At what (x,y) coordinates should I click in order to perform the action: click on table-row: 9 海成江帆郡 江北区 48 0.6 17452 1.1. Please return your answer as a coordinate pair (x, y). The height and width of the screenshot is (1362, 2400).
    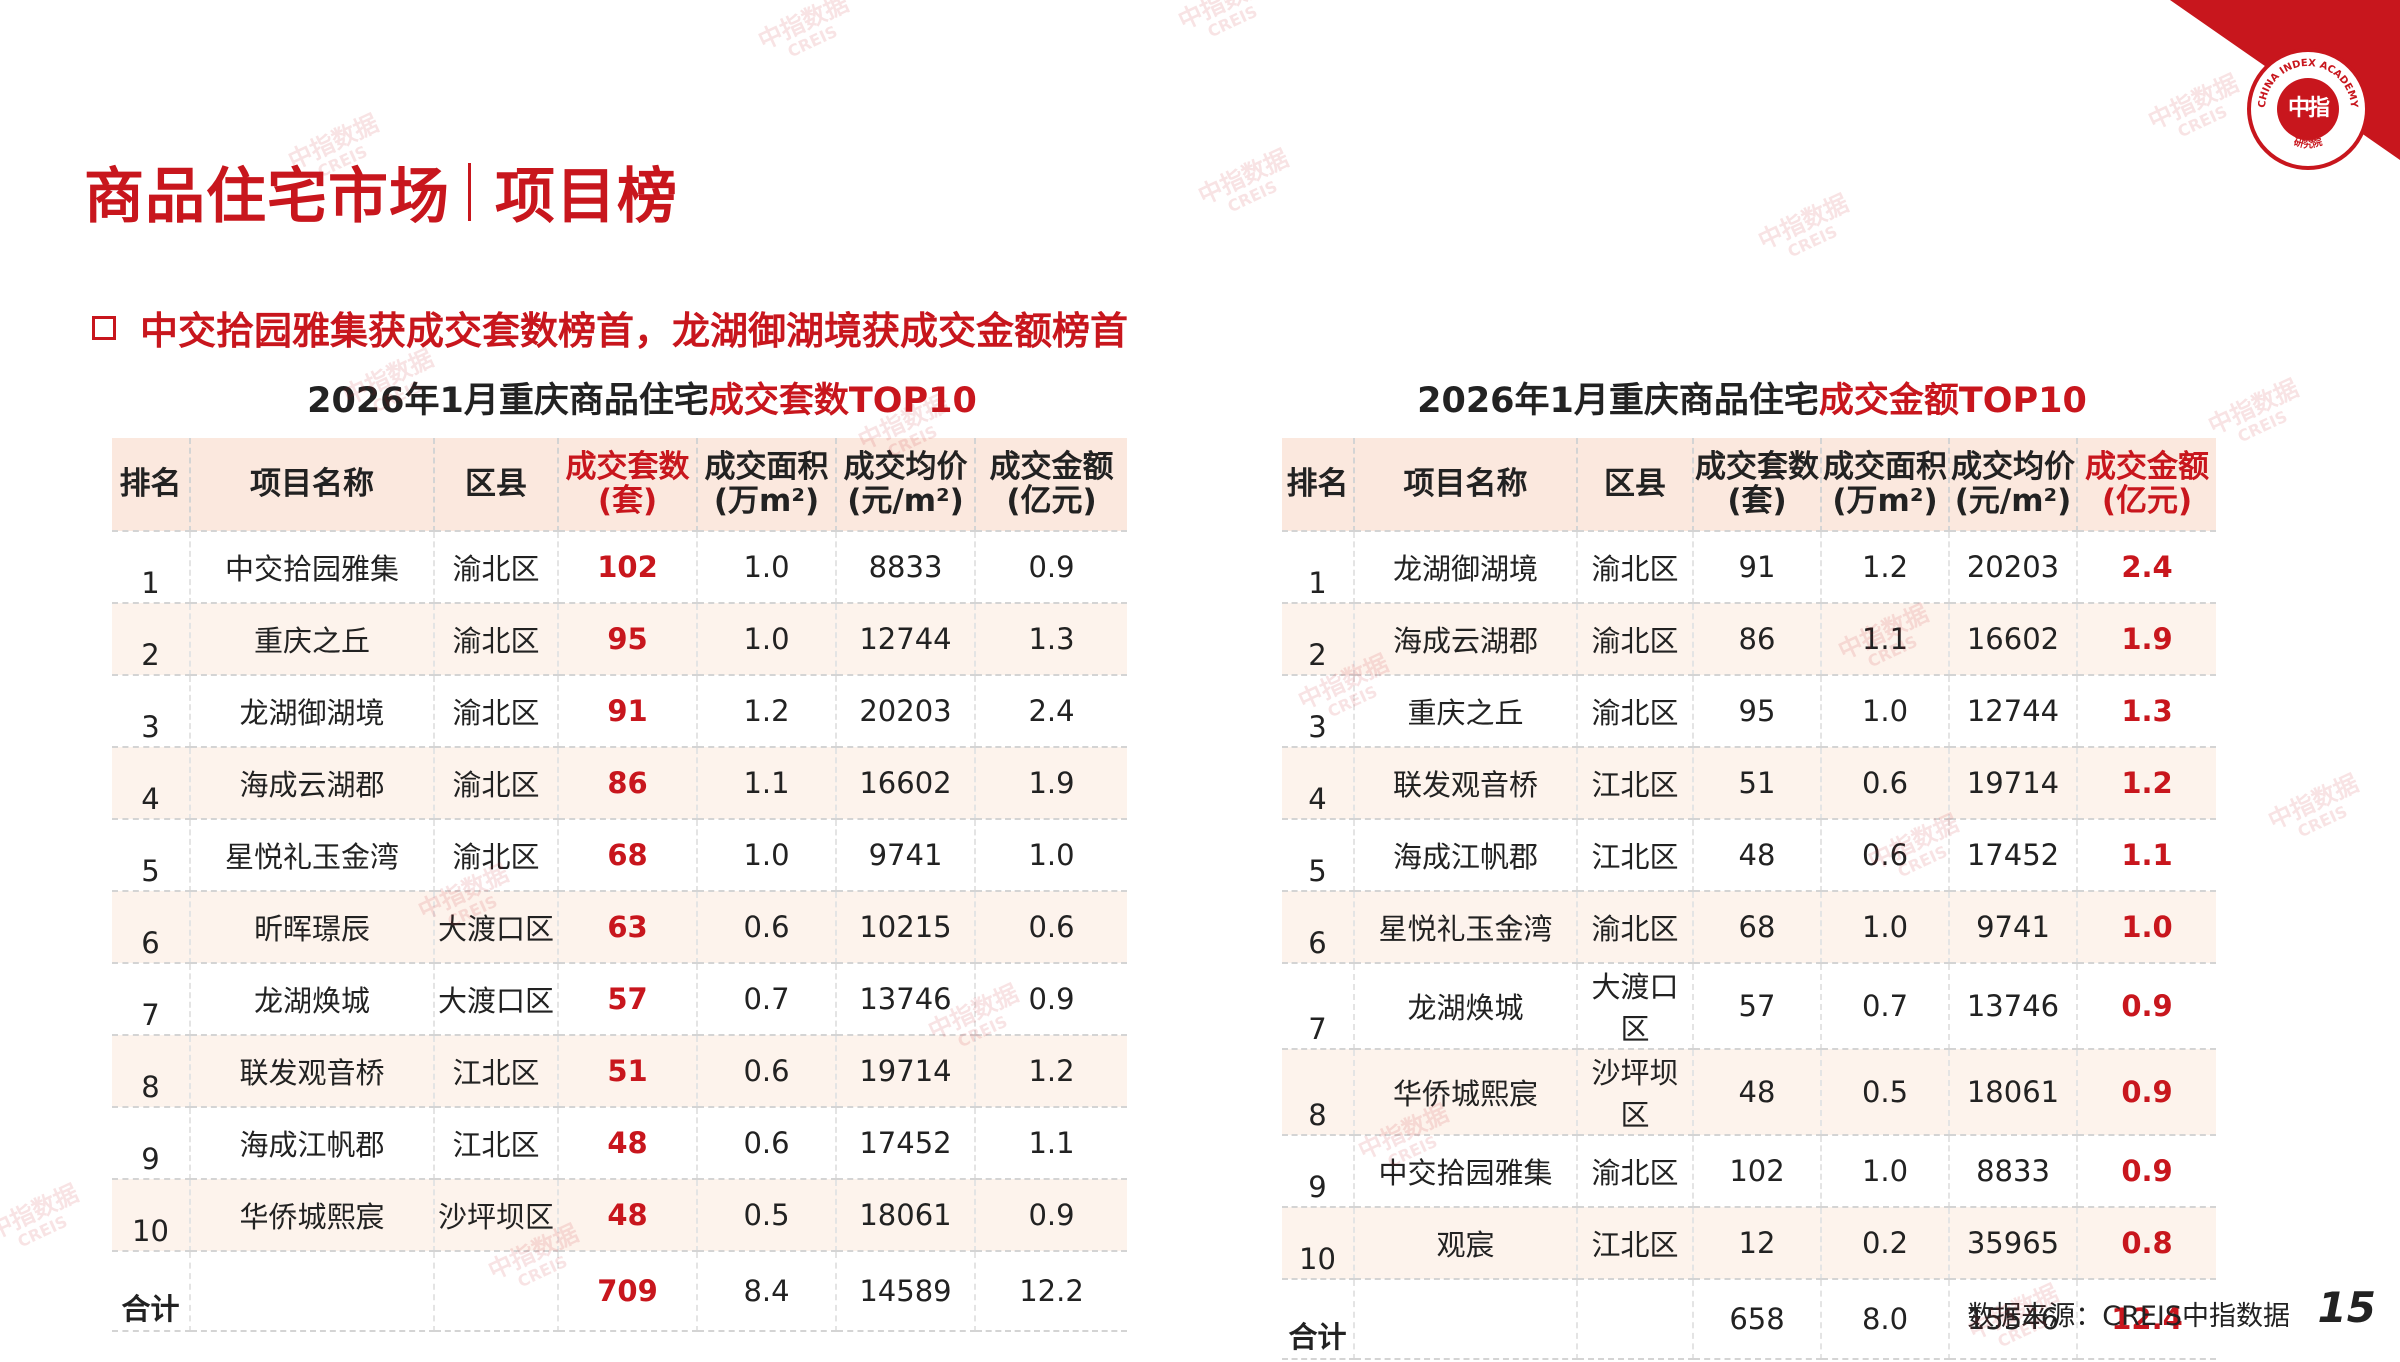
    Looking at the image, I should click on (619, 1143).